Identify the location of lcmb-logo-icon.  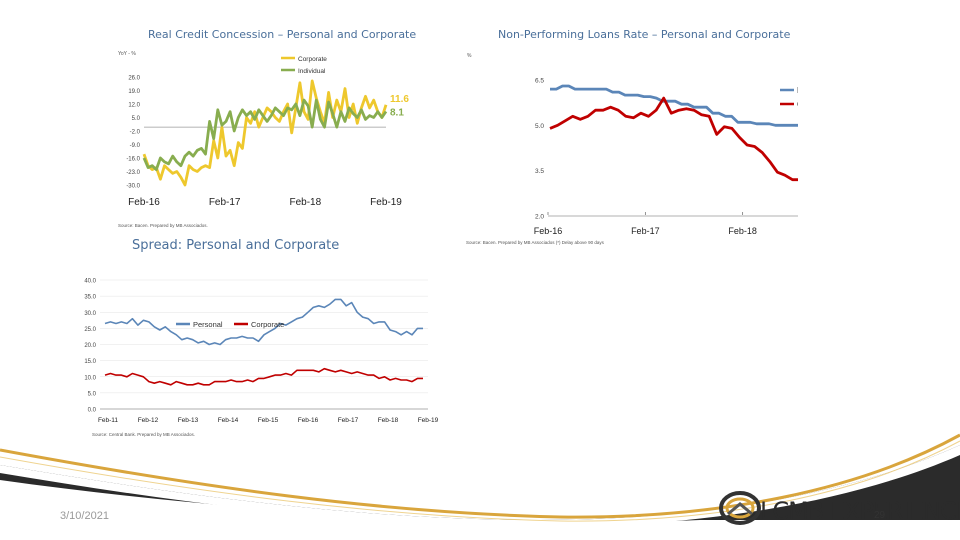
(740, 508).